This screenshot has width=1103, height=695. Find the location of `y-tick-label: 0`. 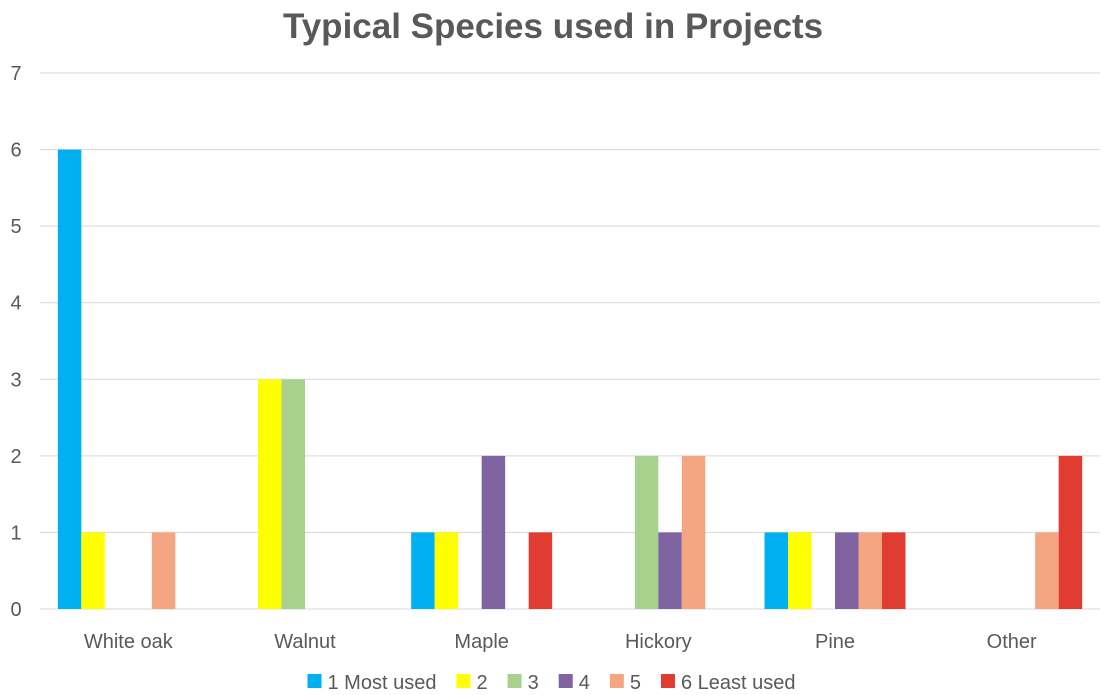

y-tick-label: 0 is located at coordinates (15, 610).